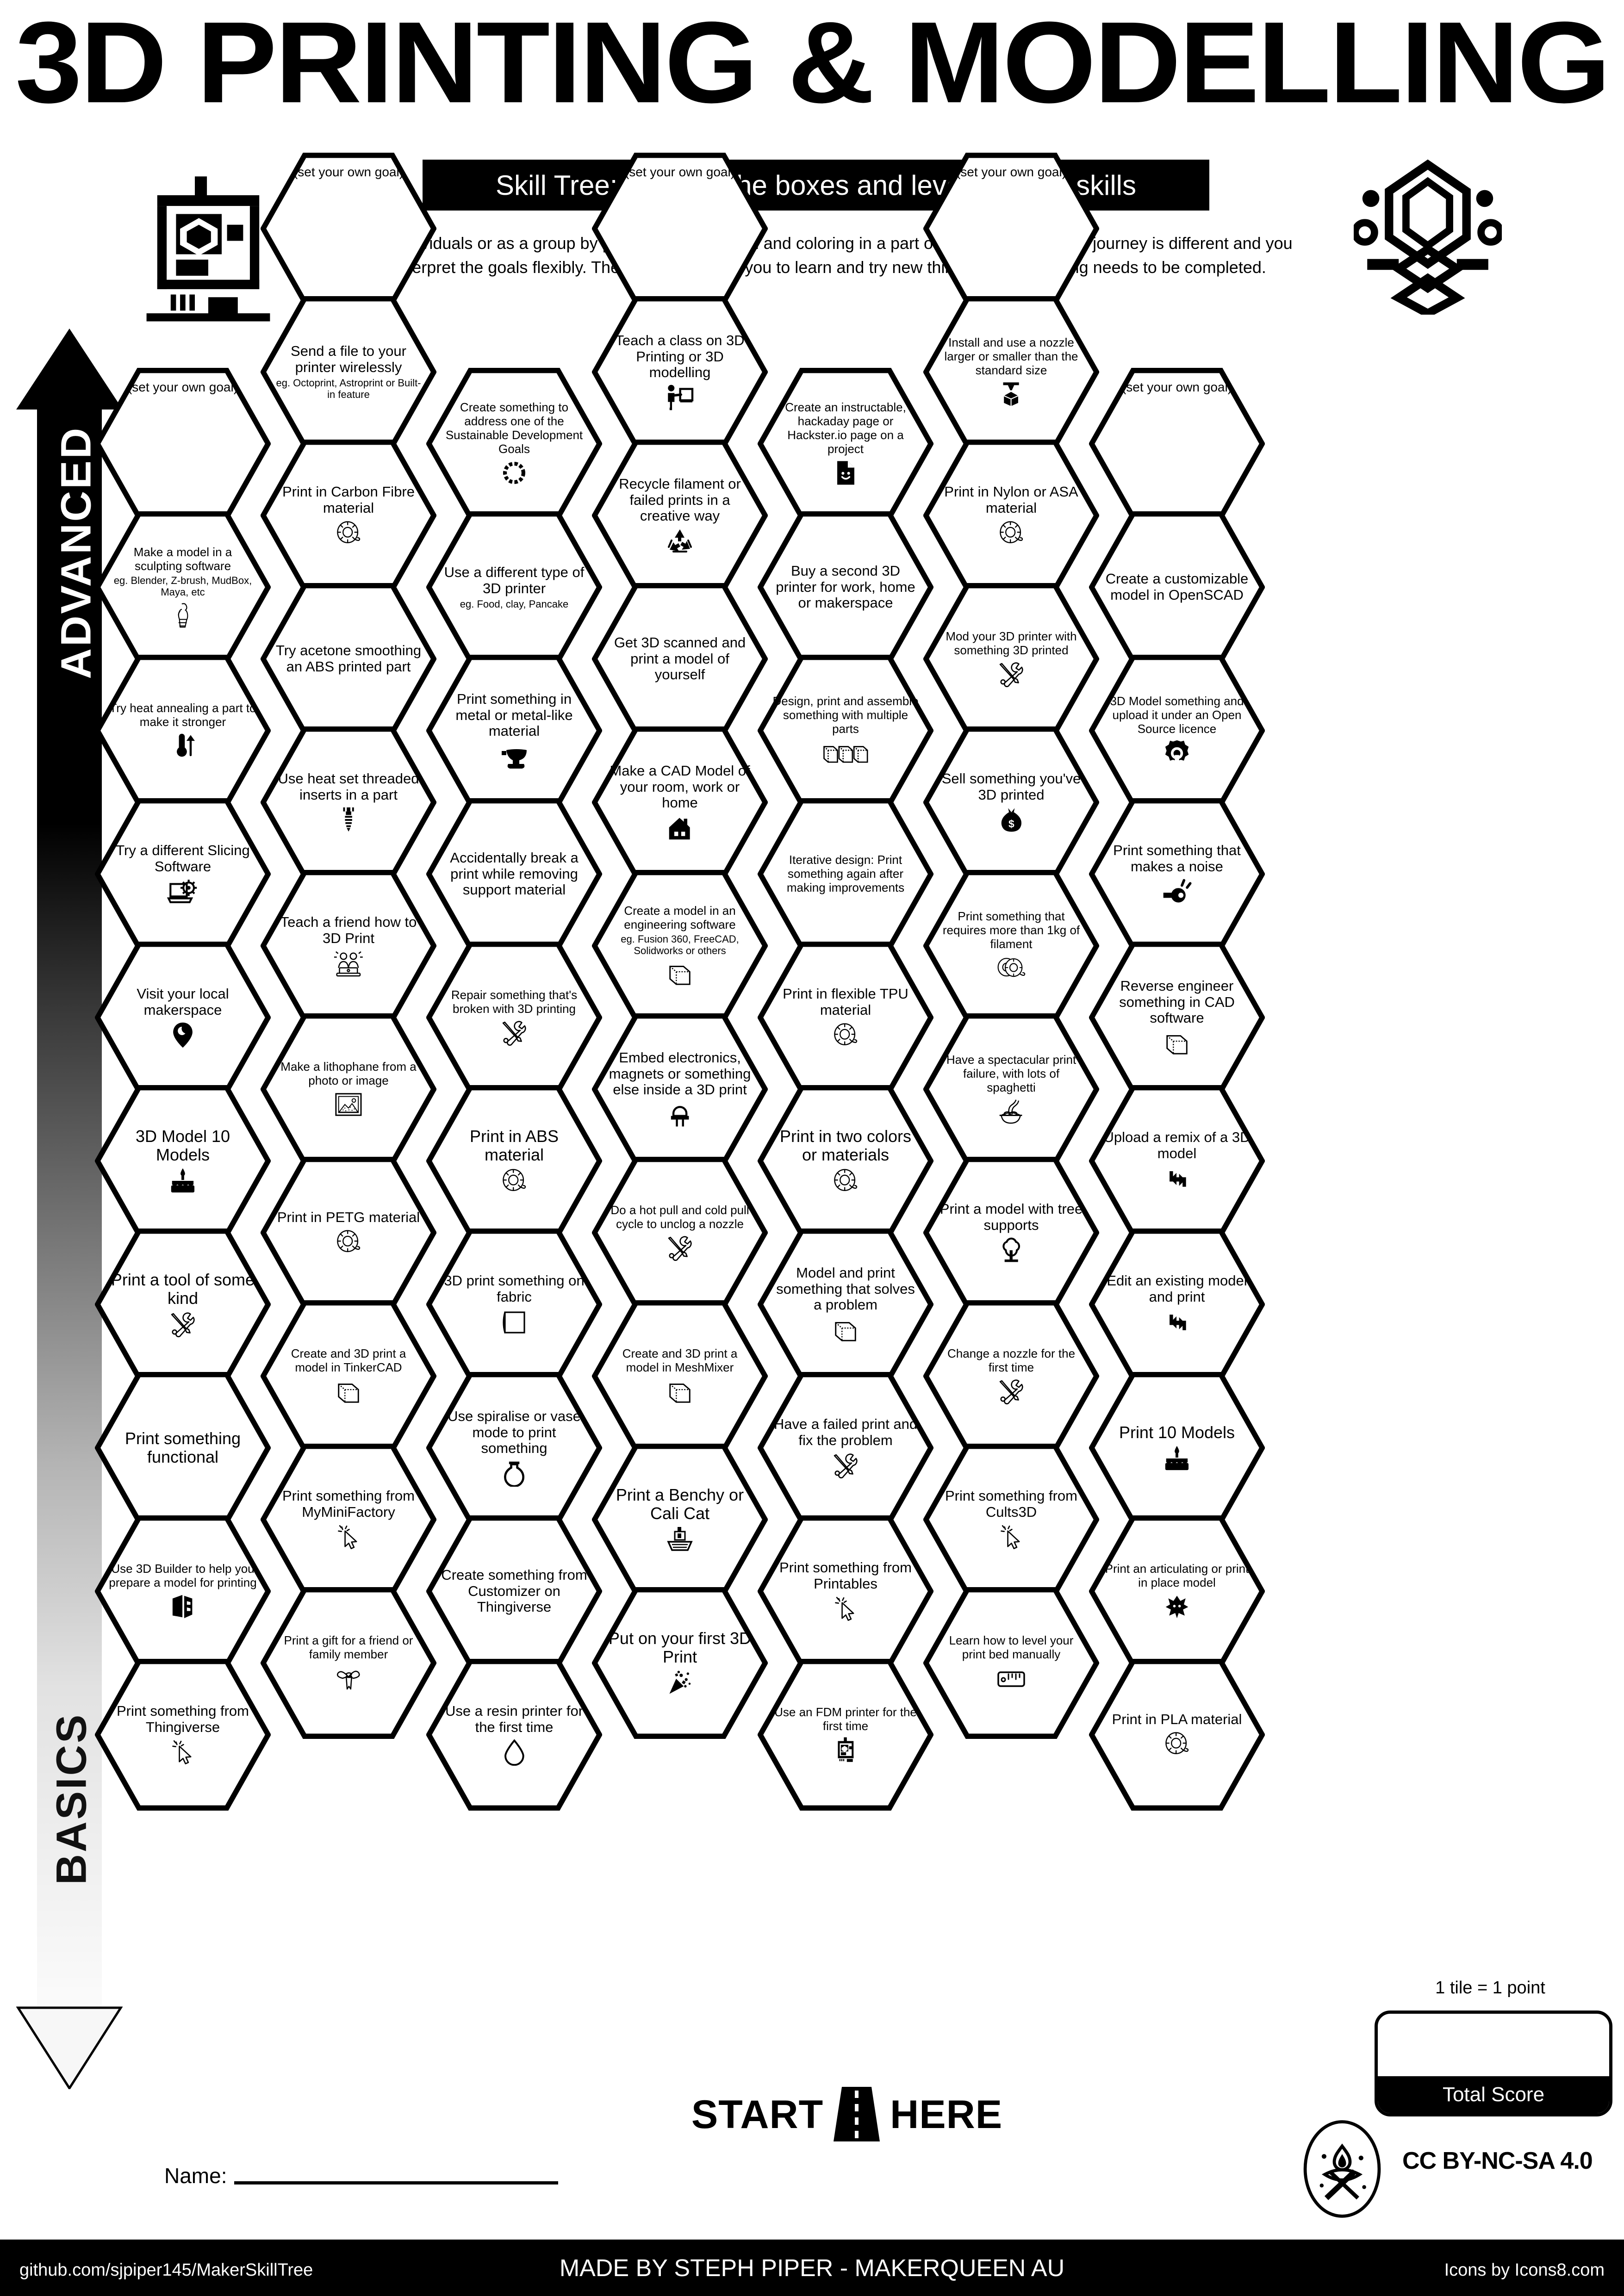  I want to click on skill-tile: Create and 3D print a model in TinkerCAD, so click(348, 1376).